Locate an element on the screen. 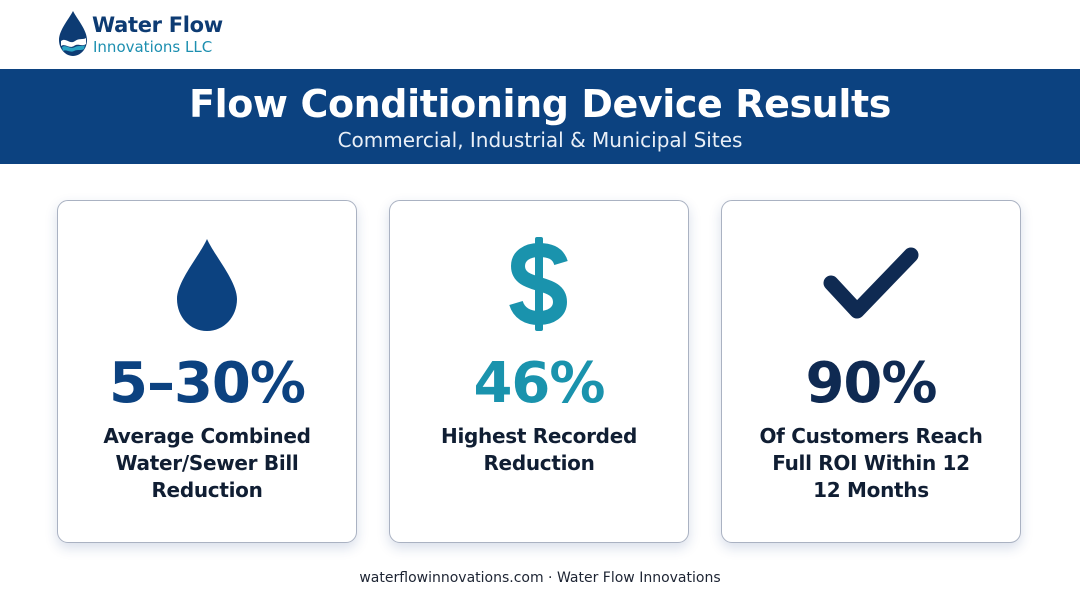  stat-value: 90% is located at coordinates (871, 383).